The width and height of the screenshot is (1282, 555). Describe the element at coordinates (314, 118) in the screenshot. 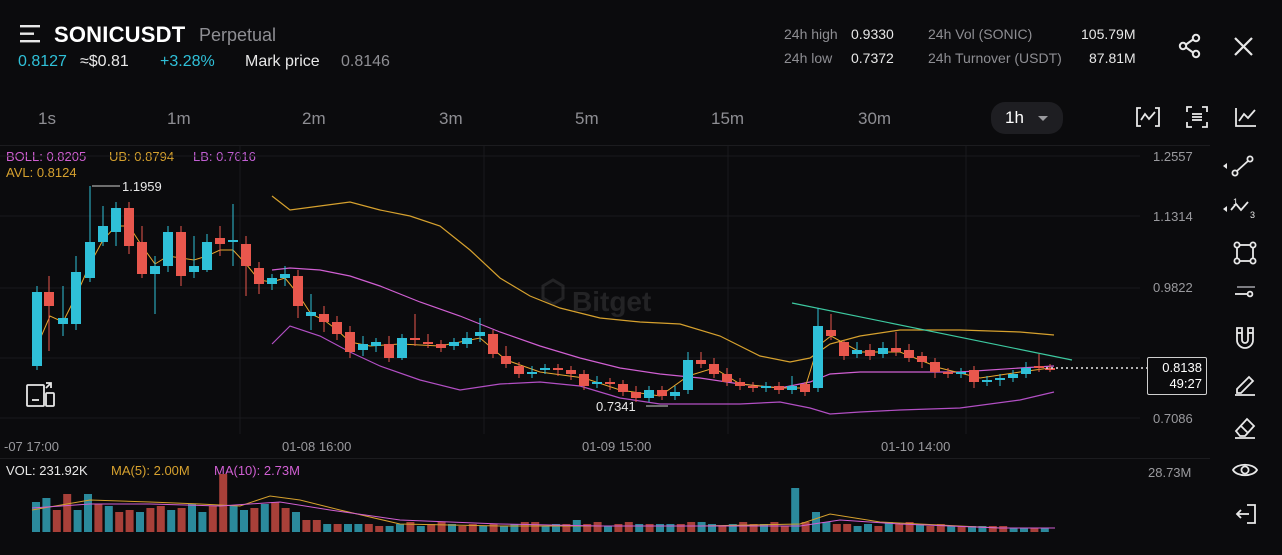

I see `tab-2m: 2m` at that location.